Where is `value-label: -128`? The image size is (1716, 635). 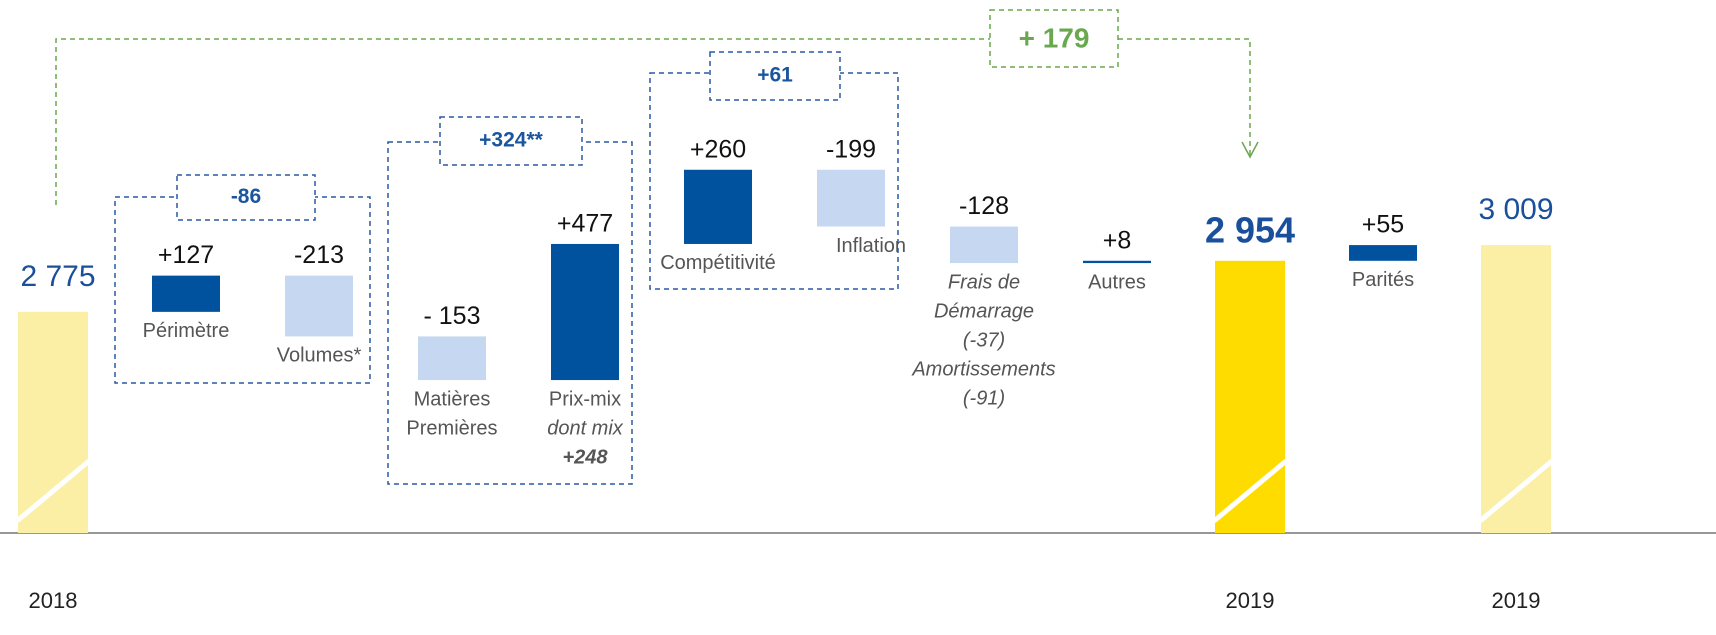
value-label: -128 is located at coordinates (984, 206).